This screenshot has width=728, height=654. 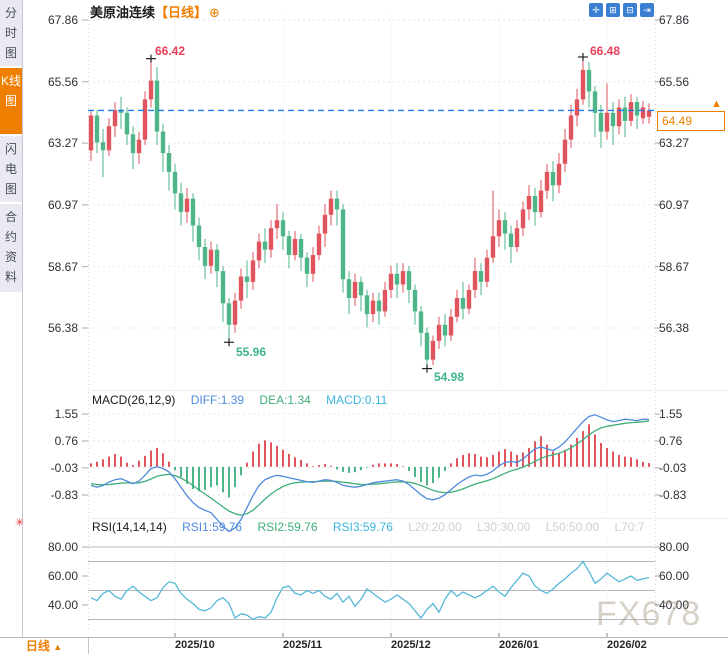 I want to click on sidebar-tab-time-chart: 分时图, so click(x=11, y=33).